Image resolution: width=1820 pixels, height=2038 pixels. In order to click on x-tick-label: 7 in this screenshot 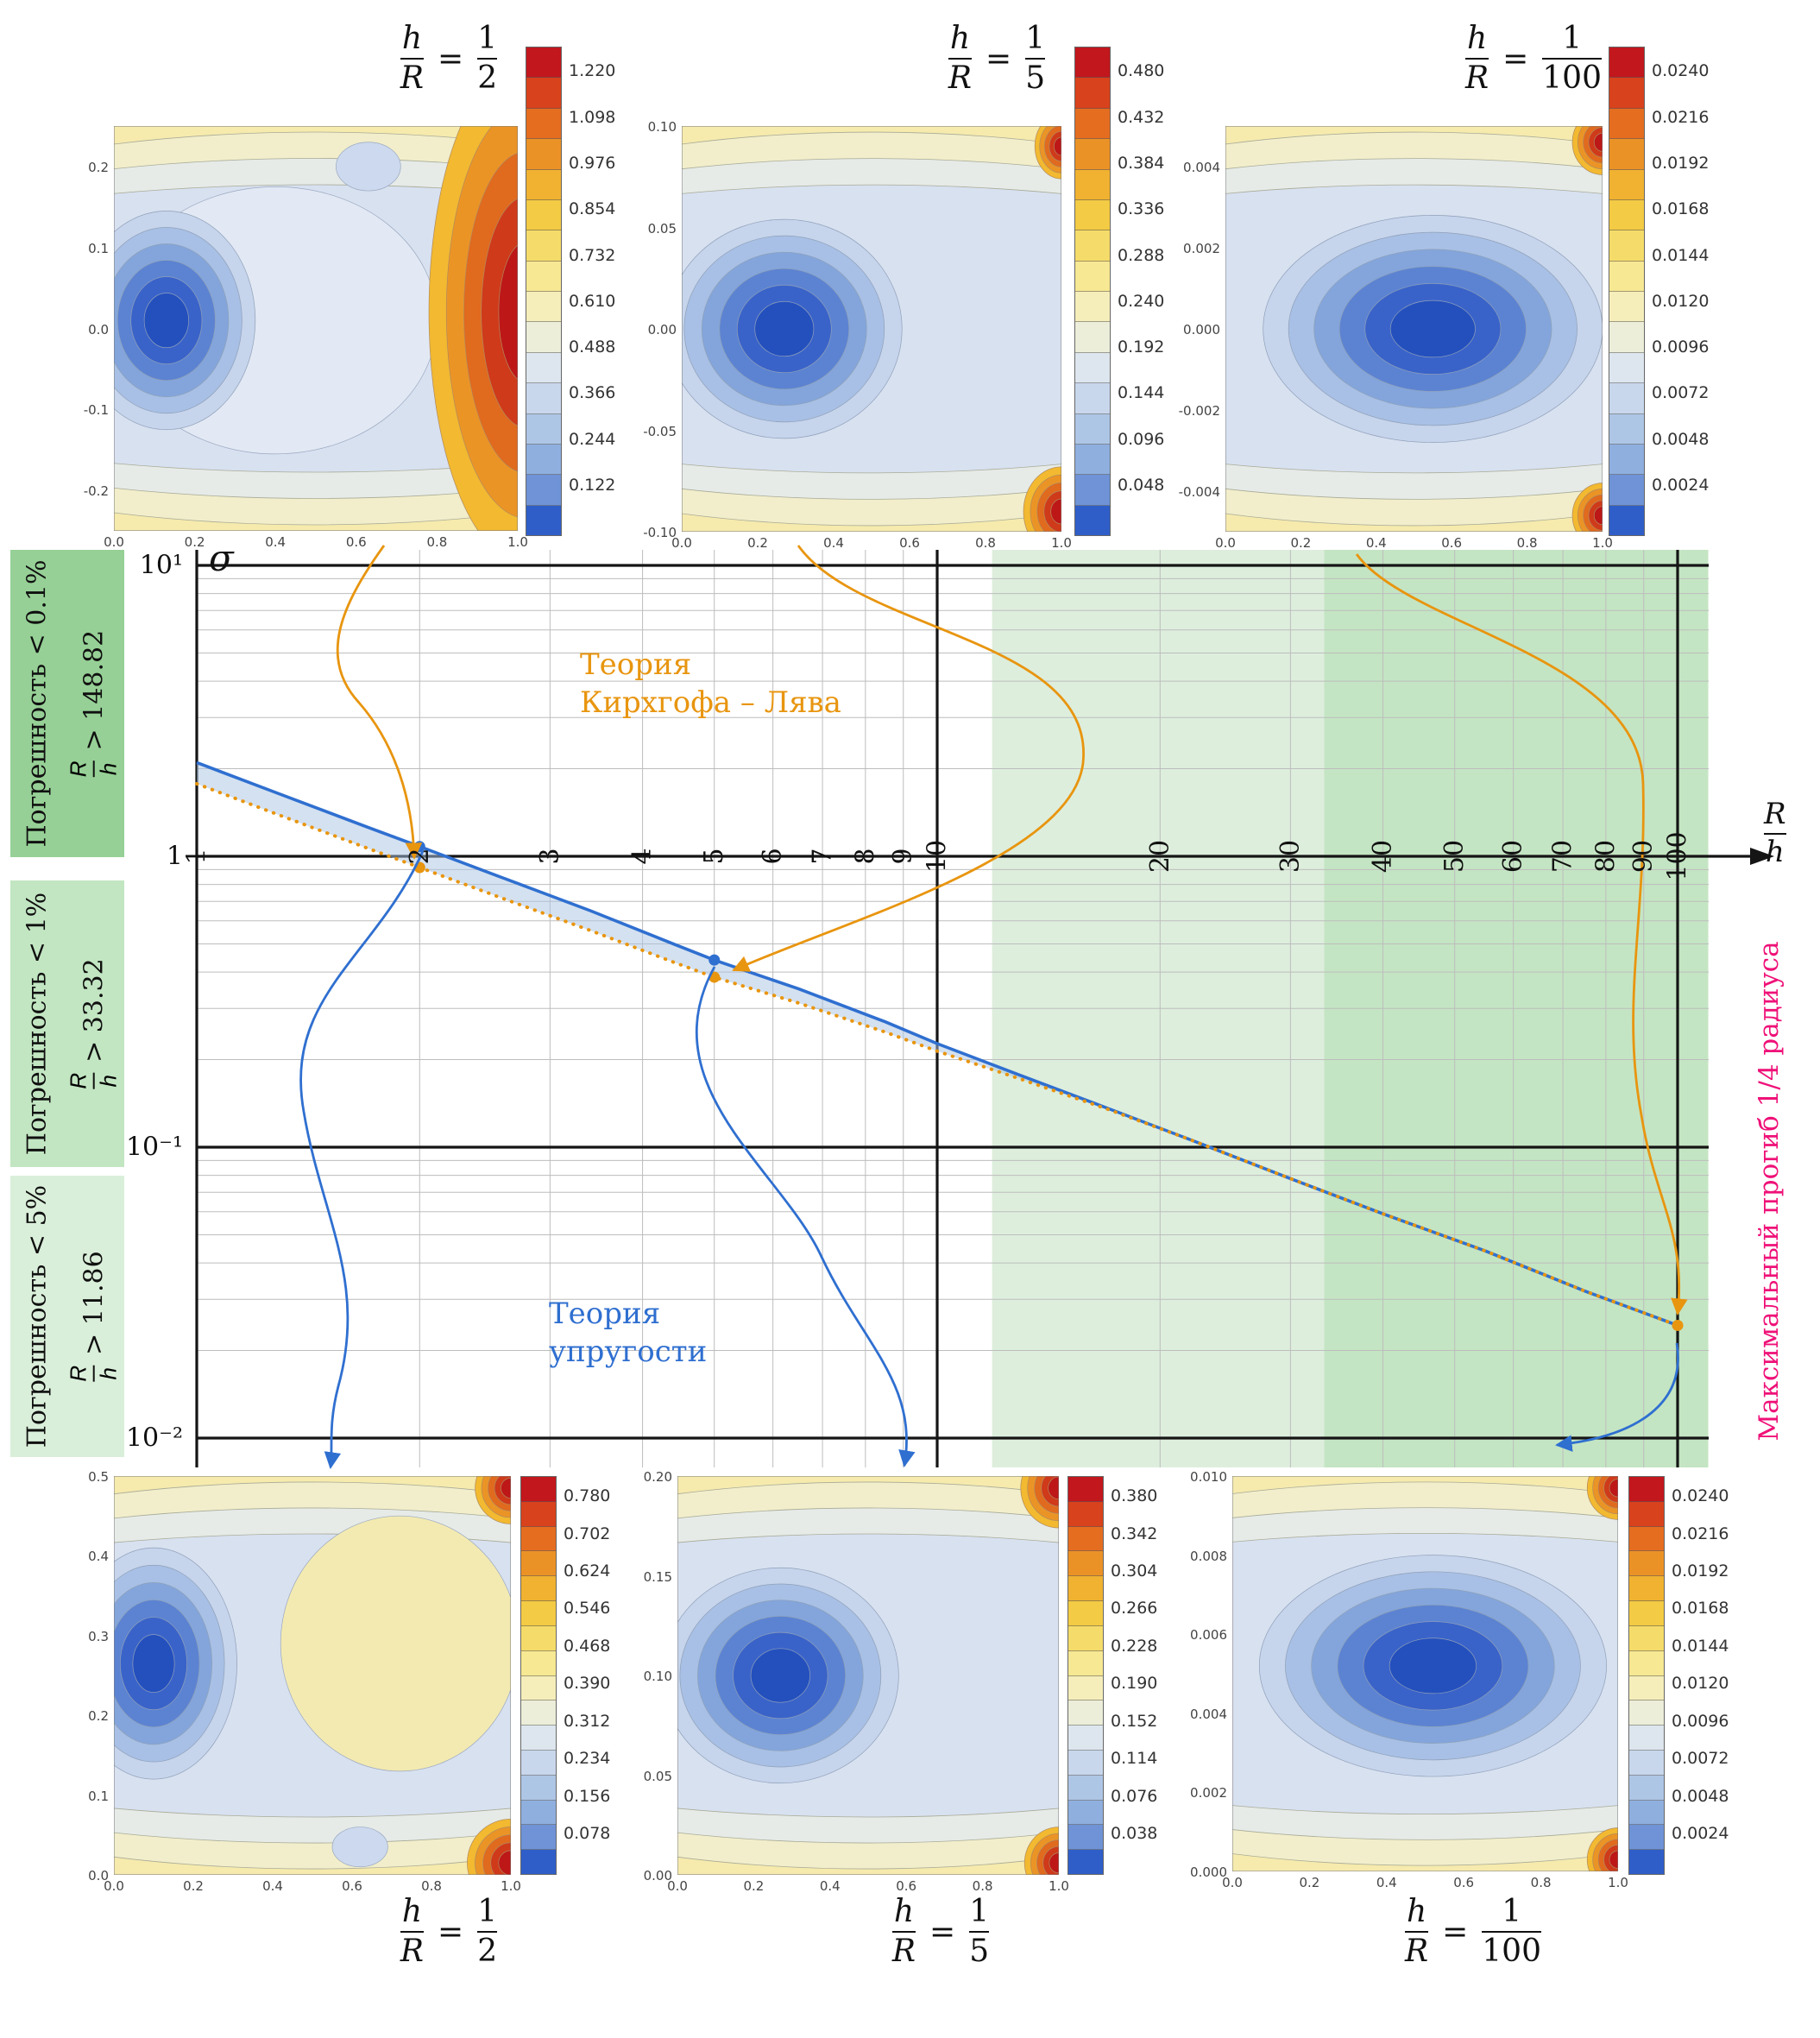, I will do `click(823, 856)`.